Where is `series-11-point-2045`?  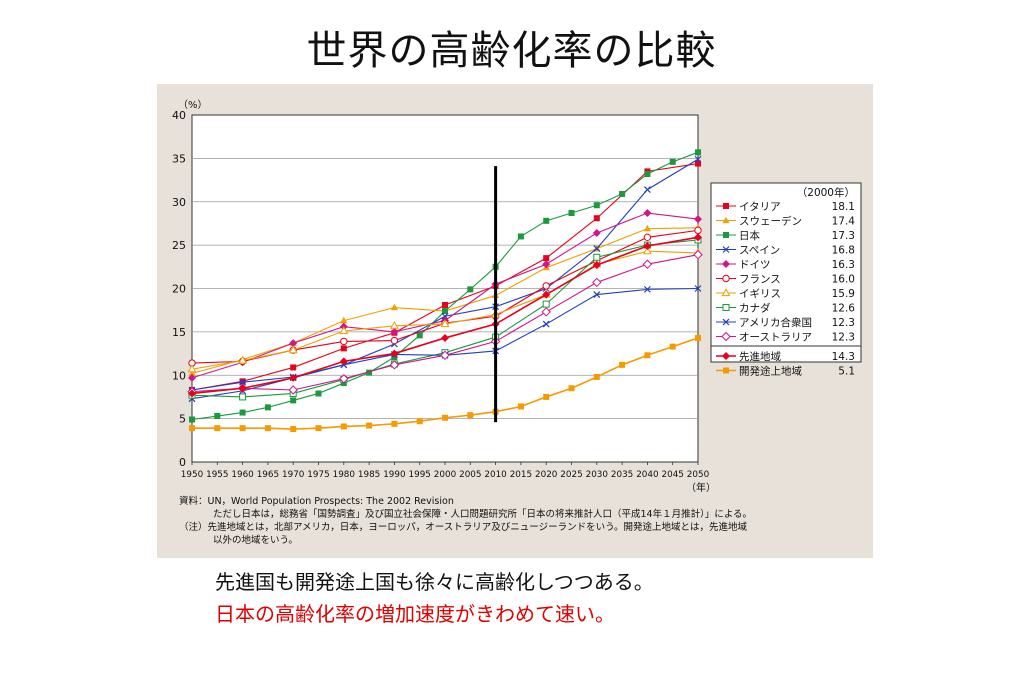 series-11-point-2045 is located at coordinates (672, 346).